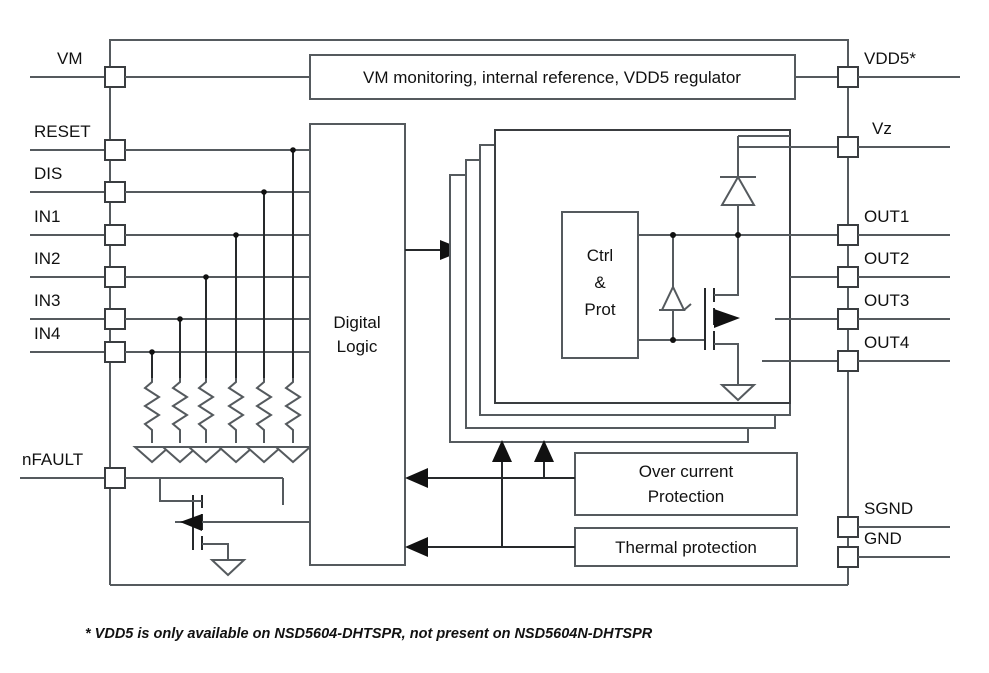 The width and height of the screenshot is (989, 673). Describe the element at coordinates (170, 192) in the screenshot. I see `pin-dis` at that location.